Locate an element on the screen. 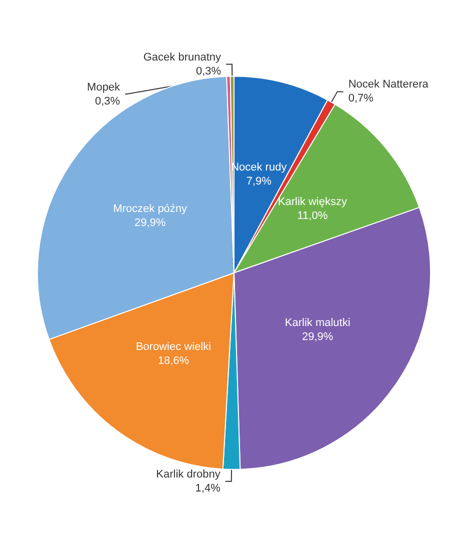 The width and height of the screenshot is (468, 535). slice-label: Mopek is located at coordinates (104, 87).